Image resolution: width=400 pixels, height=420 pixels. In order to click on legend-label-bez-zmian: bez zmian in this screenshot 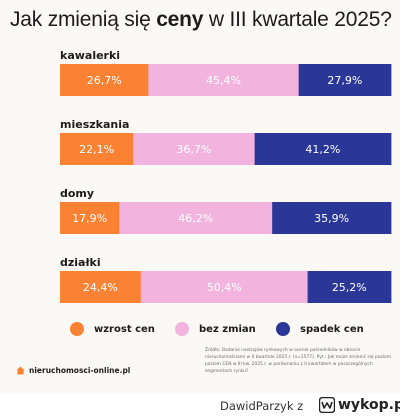, I will do `click(227, 329)`.